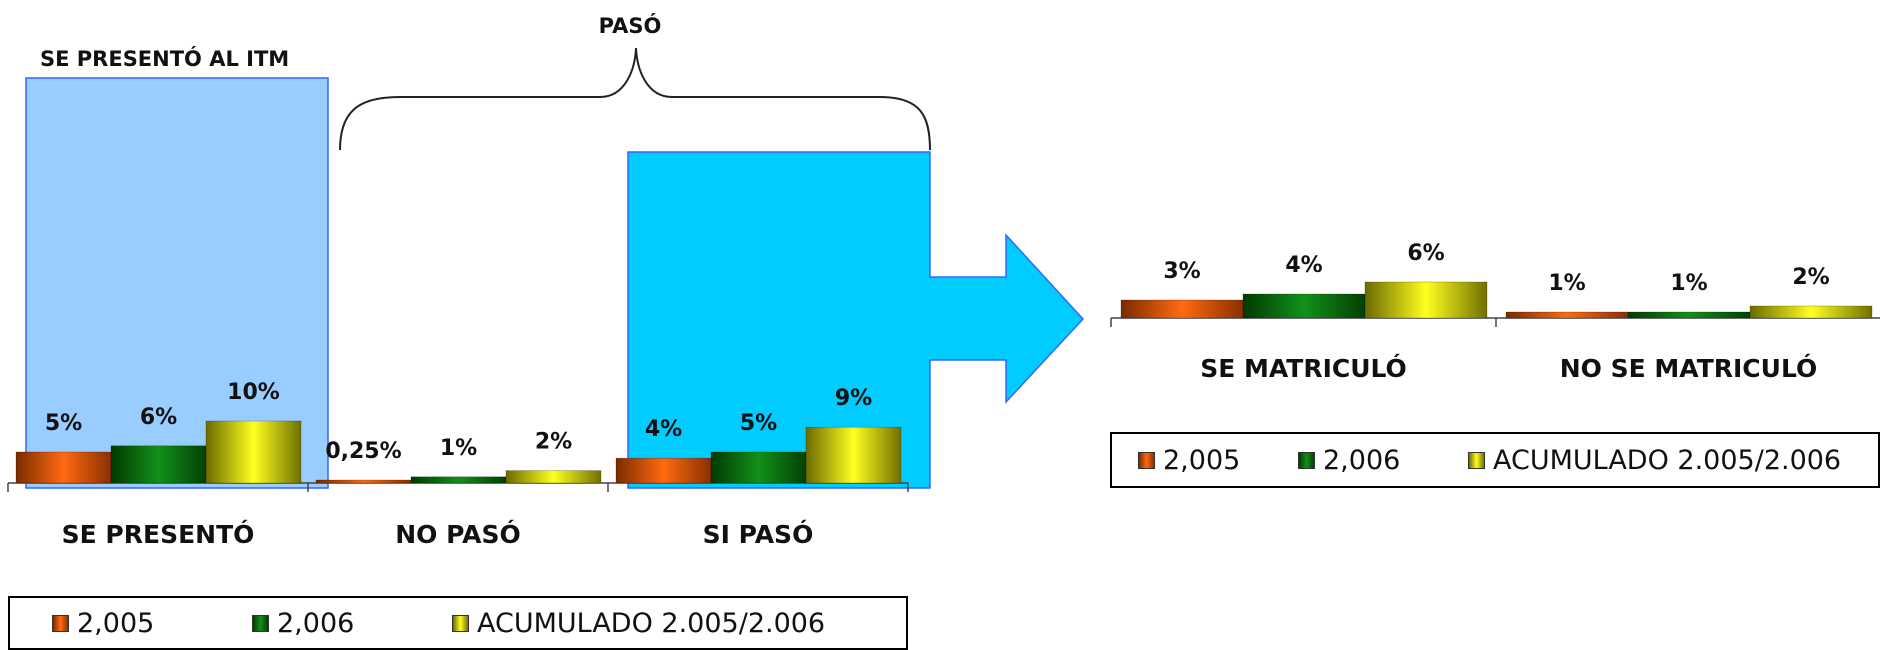  What do you see at coordinates (253, 392) in the screenshot?
I see `data-label-se-presento-acumulado-2-005-2-006: 10%` at bounding box center [253, 392].